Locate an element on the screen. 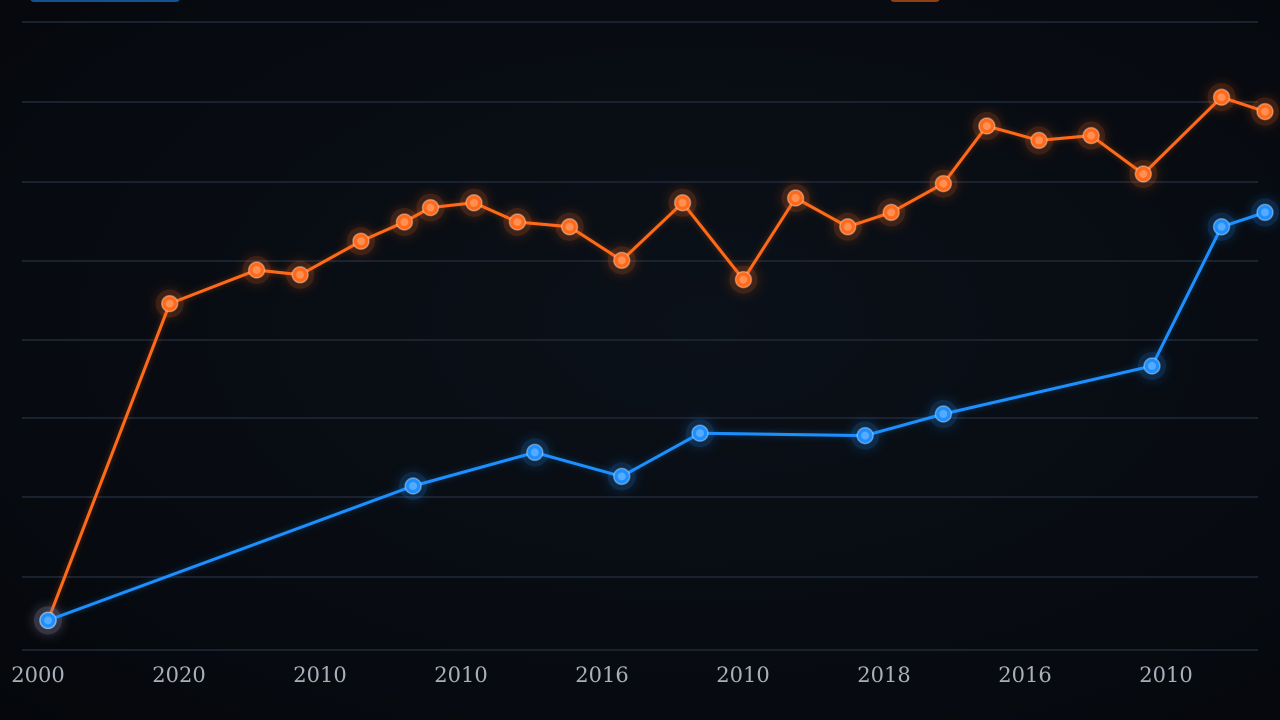  x-axis-tick-labels: 2000 2020 2010 2010 2016 2010 2018 2016 2010 is located at coordinates (601, 675).